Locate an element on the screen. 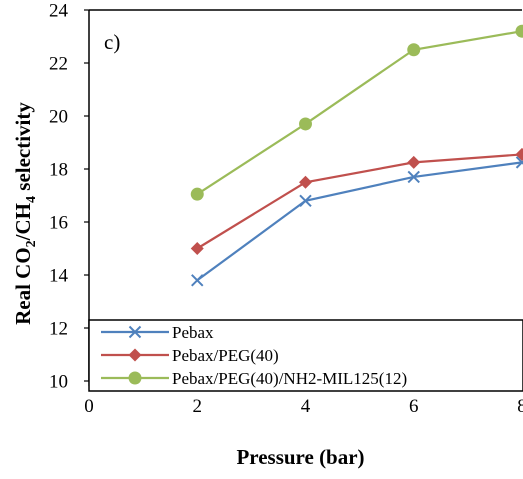 The image size is (523, 479). y-axis-title-part: Real CO is located at coordinates (23, 286).